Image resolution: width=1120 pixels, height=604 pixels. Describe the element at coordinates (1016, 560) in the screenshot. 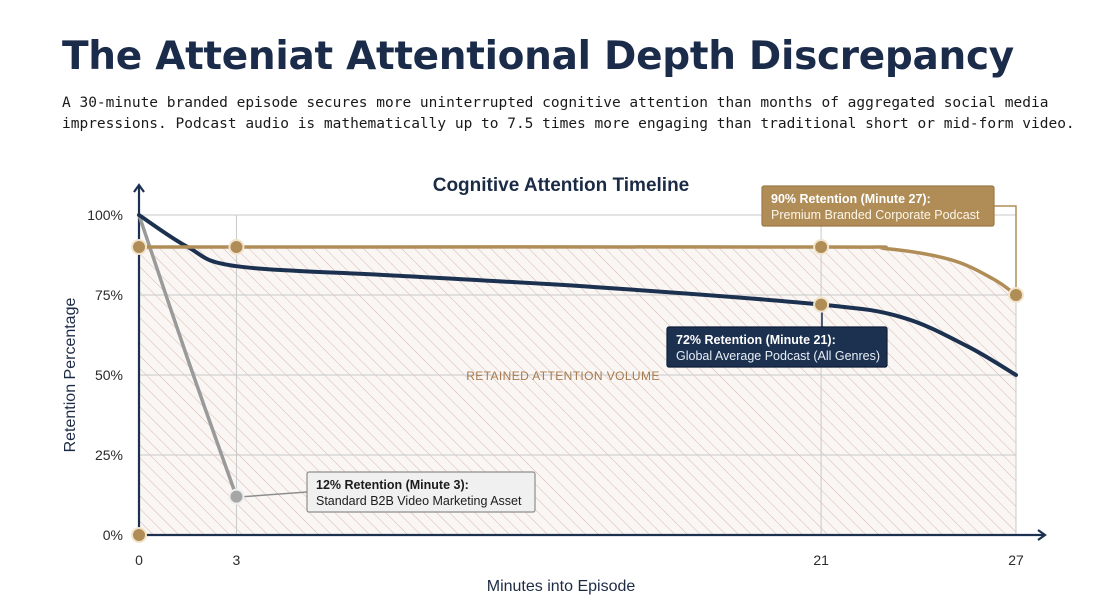

I see `x-tick-label: 27` at that location.